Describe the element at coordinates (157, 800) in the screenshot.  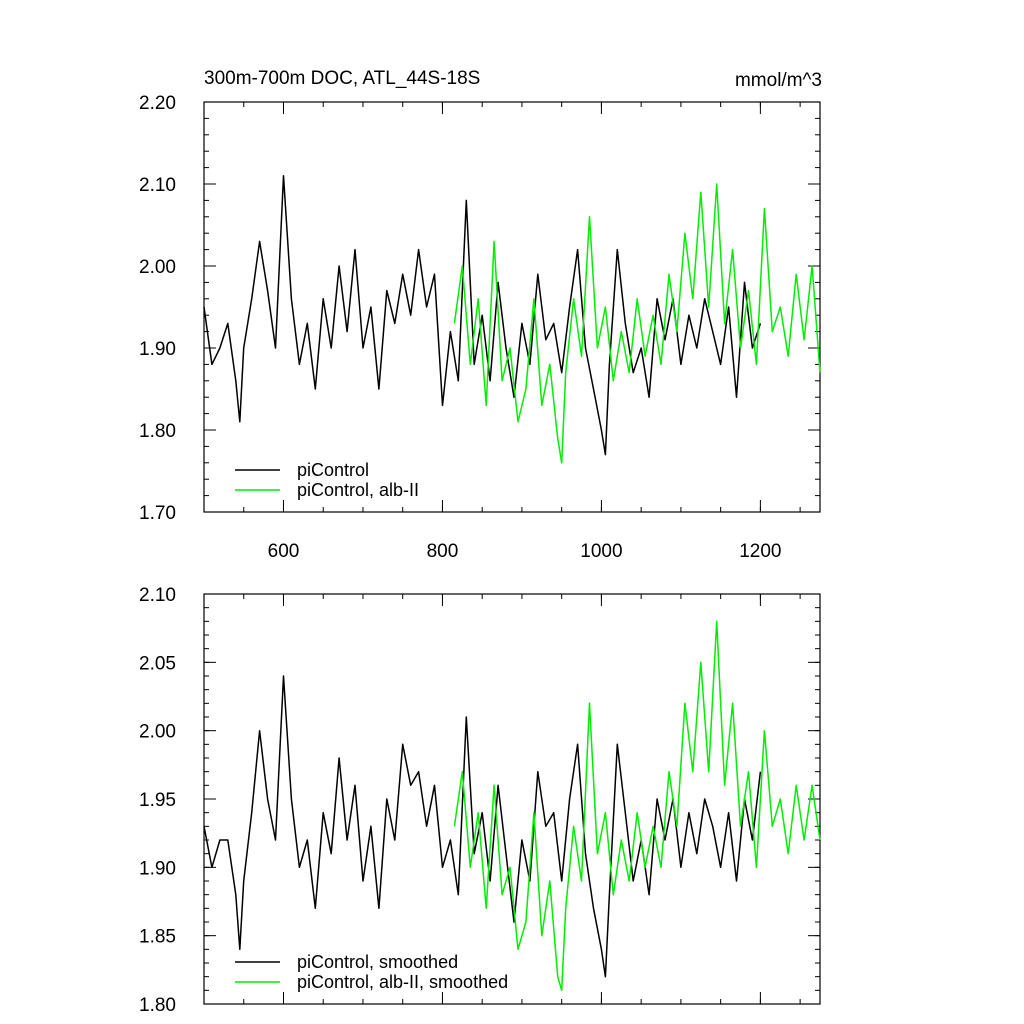
I see `y-tick-label: 1.95` at that location.